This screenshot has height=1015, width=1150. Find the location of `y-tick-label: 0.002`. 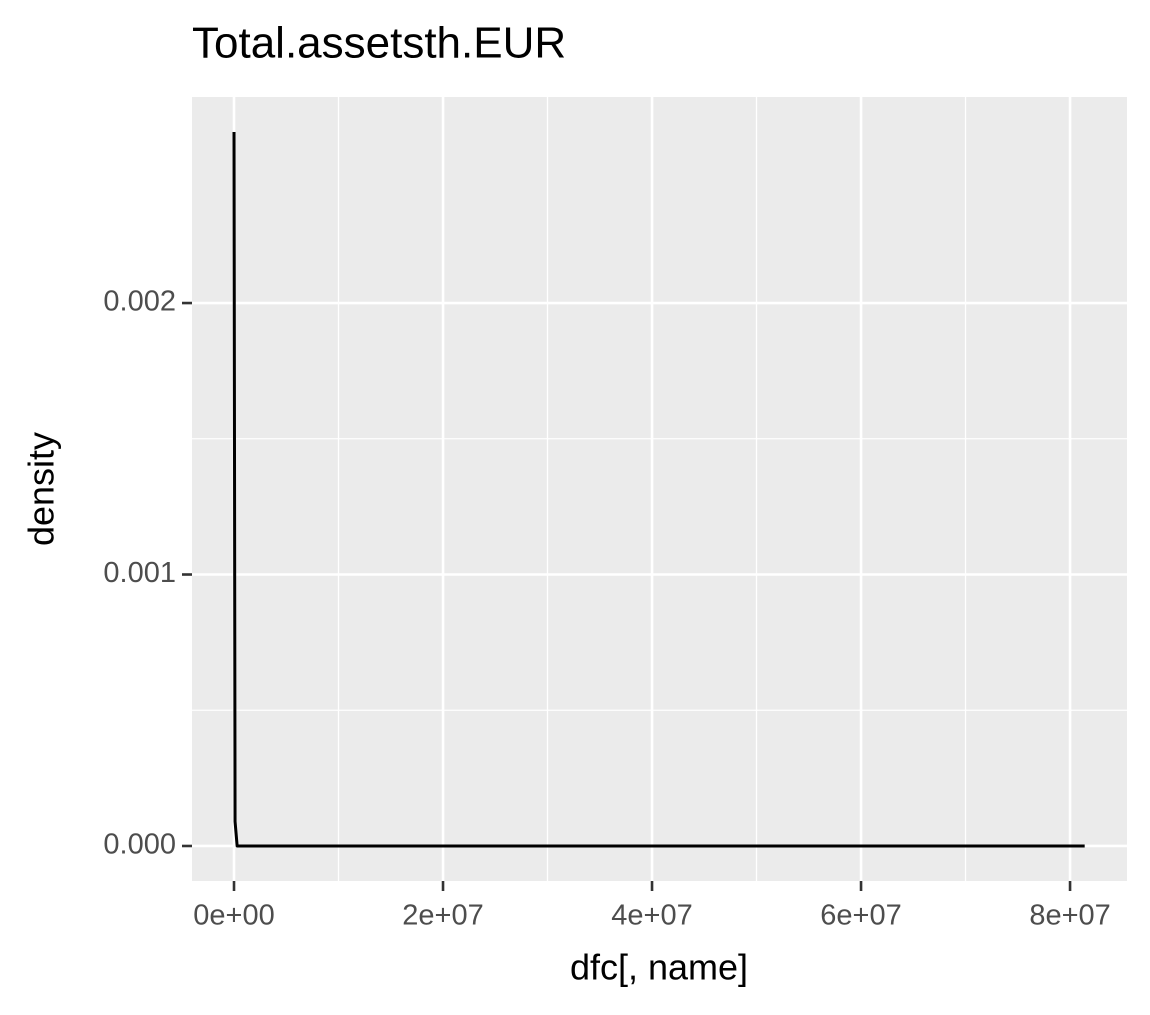

y-tick-label: 0.002 is located at coordinates (139, 302).